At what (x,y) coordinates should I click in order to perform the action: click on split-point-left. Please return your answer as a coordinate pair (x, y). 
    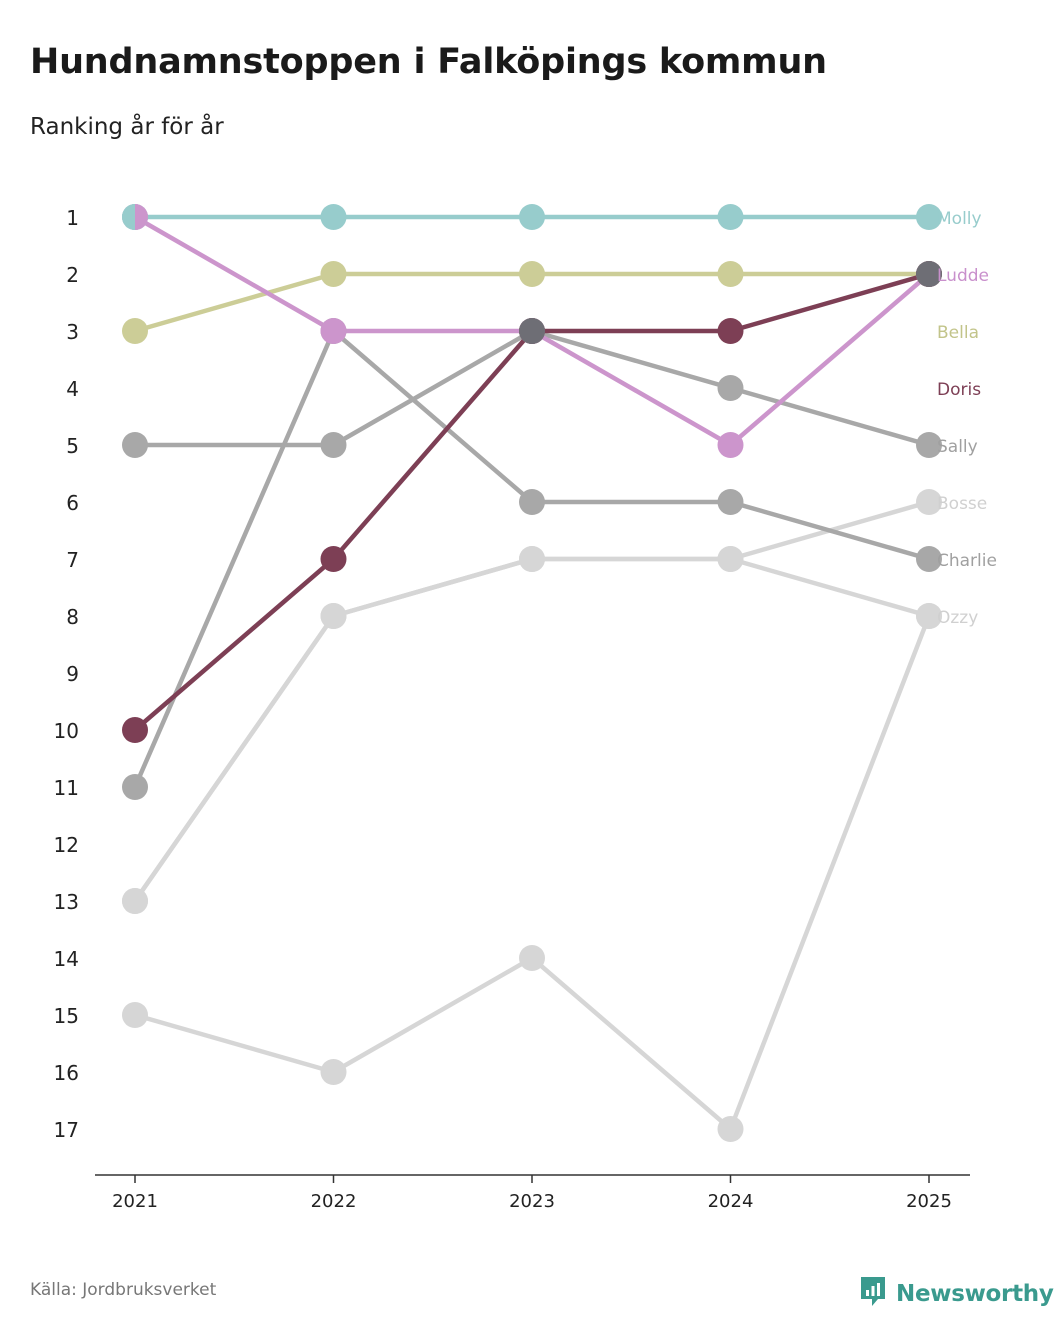
    Looking at the image, I should click on (128, 217).